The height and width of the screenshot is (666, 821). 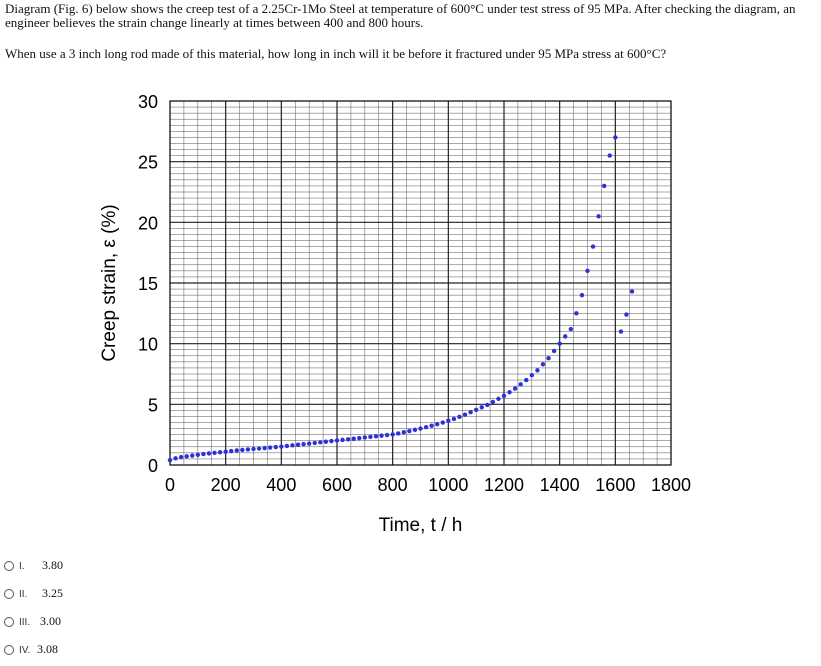 What do you see at coordinates (504, 485) in the screenshot?
I see `x-tick-label: 1200` at bounding box center [504, 485].